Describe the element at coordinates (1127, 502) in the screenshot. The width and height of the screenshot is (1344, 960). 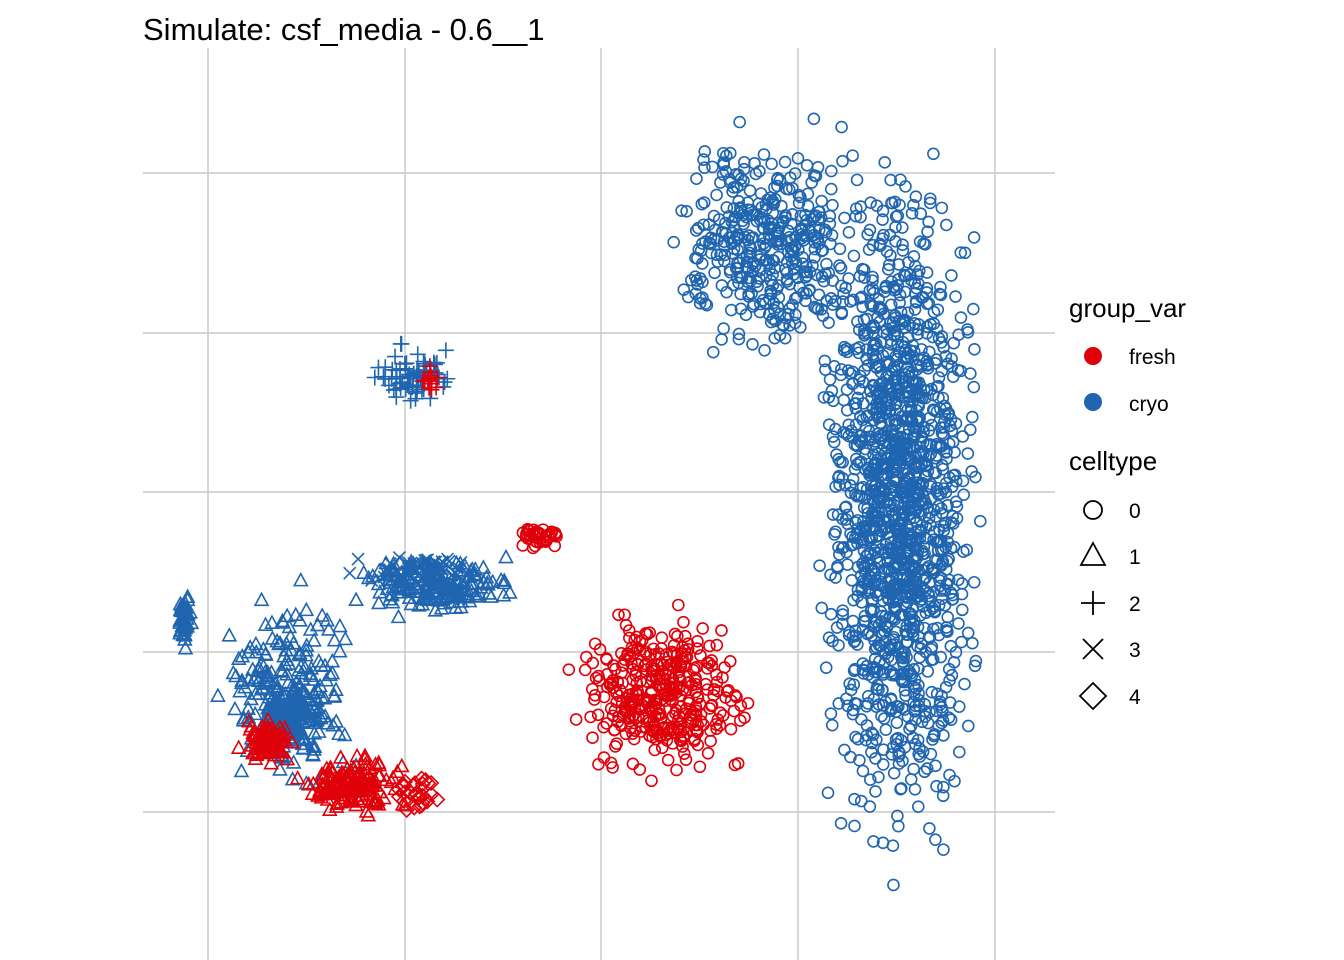
I see `legend: group_var fresh cryo celltype 0 1 2 3 4` at that location.